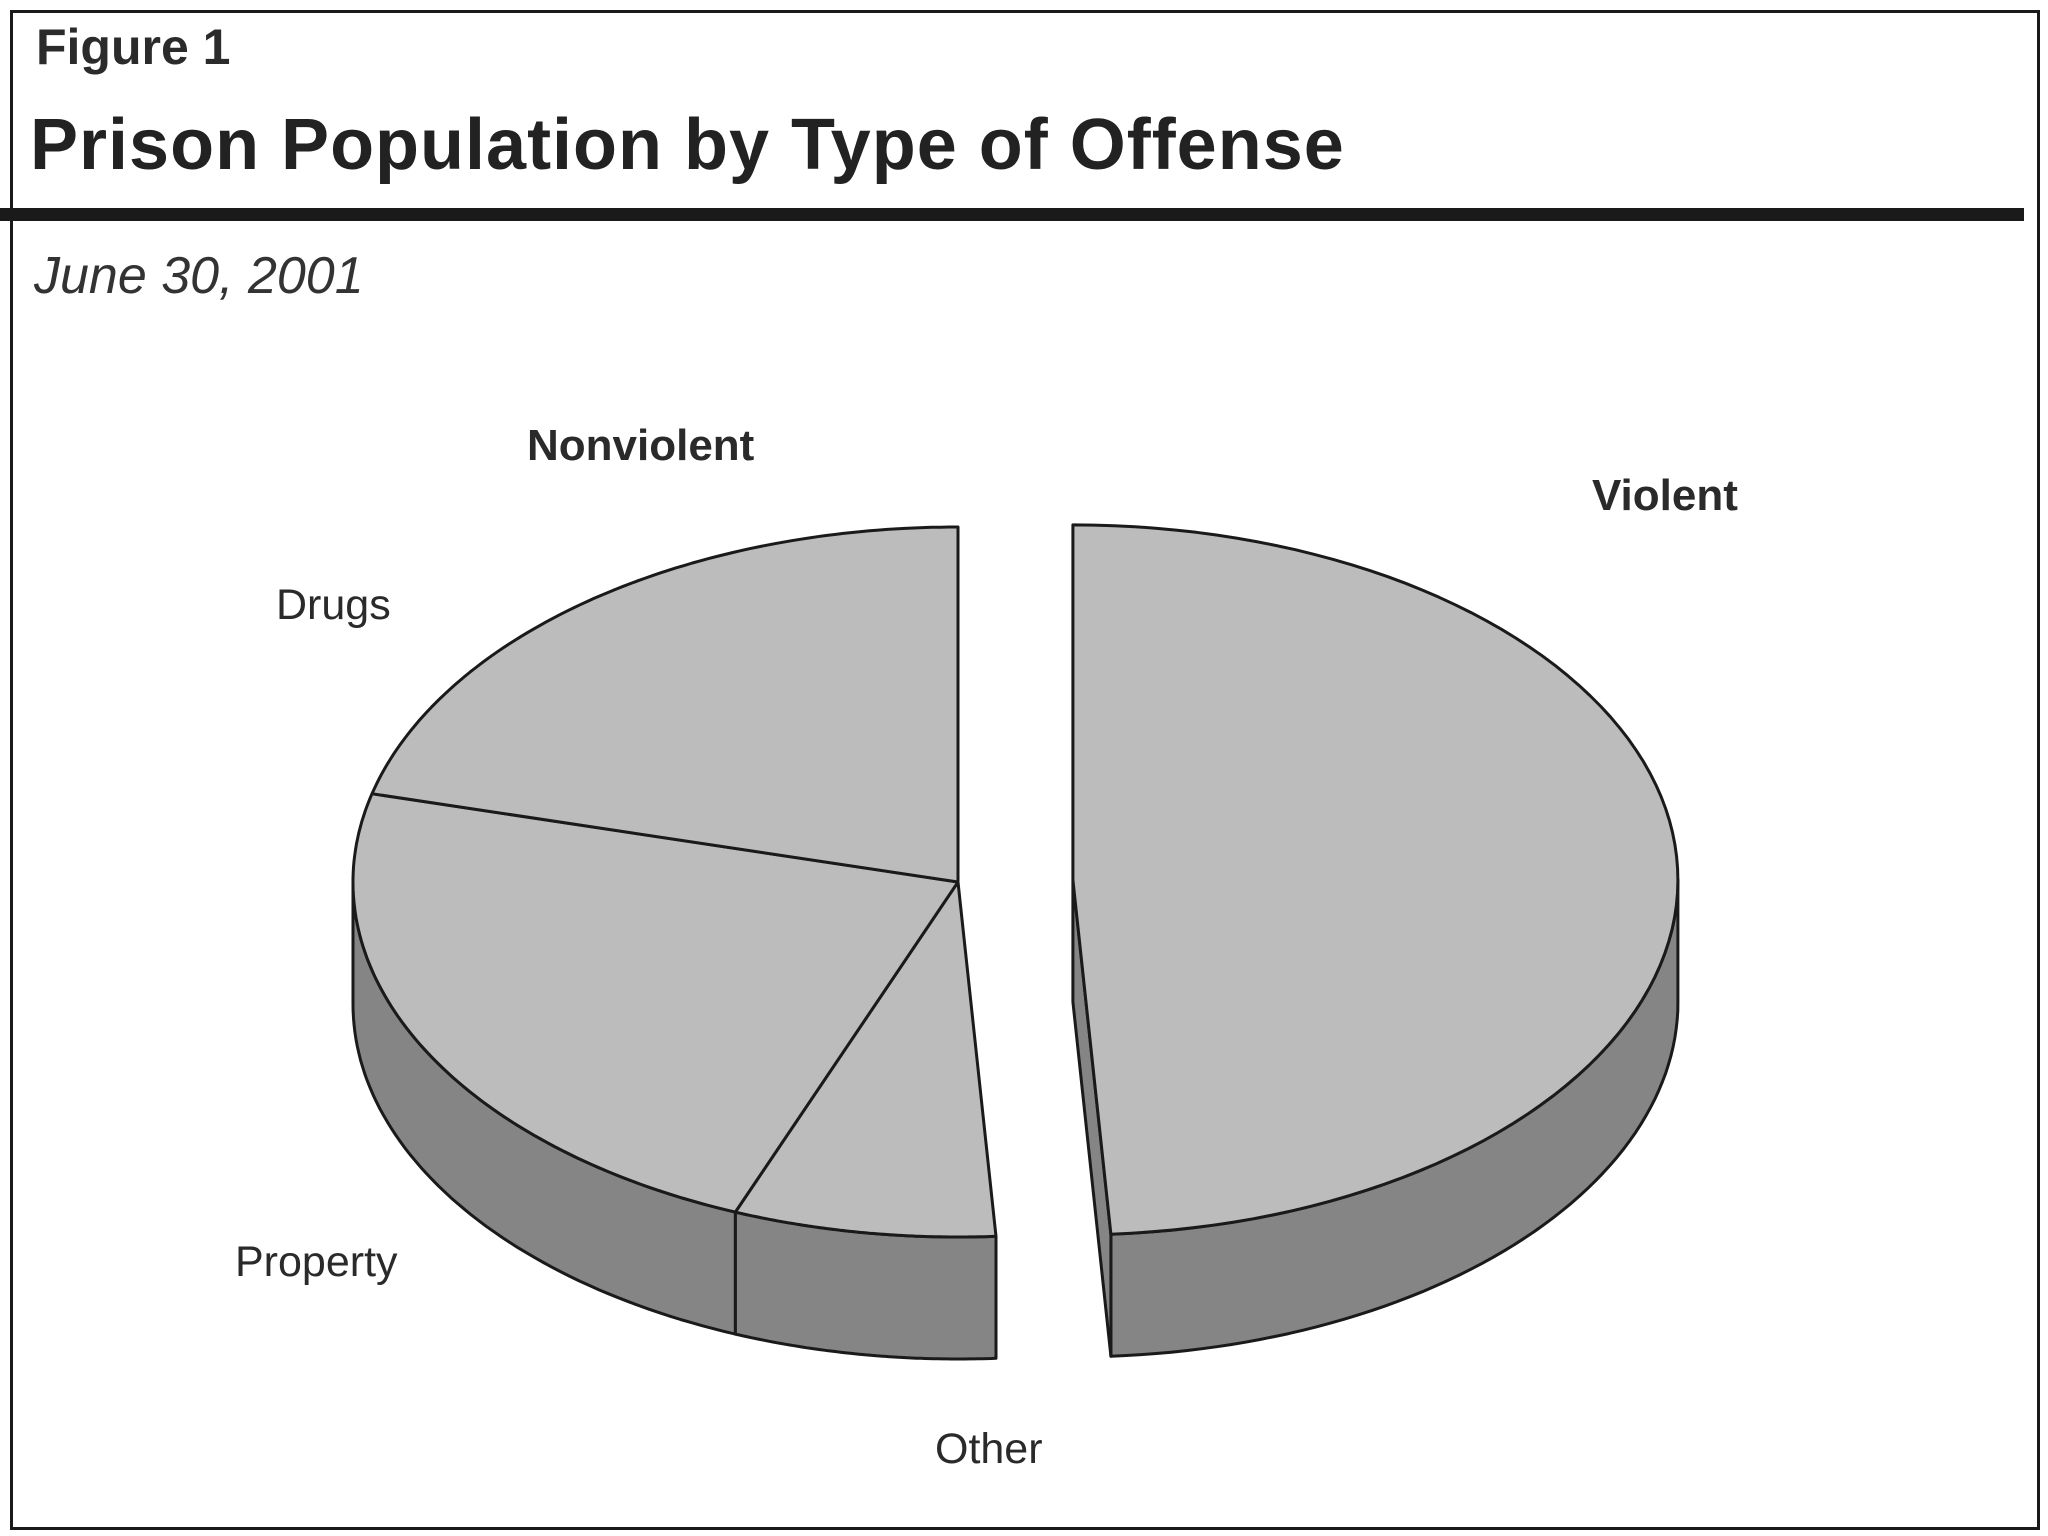 The image size is (2048, 1536). Describe the element at coordinates (641, 445) in the screenshot. I see `group-label-nonviolent: Nonviolent` at that location.